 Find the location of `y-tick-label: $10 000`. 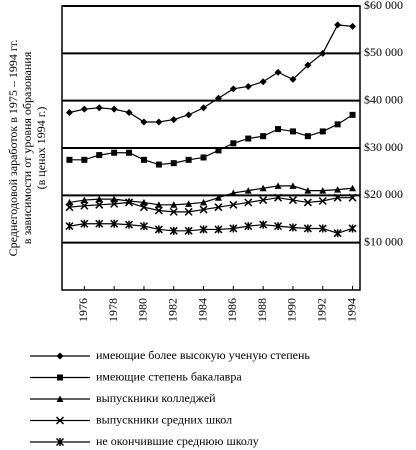

y-tick-label: $10 000 is located at coordinates (383, 241).